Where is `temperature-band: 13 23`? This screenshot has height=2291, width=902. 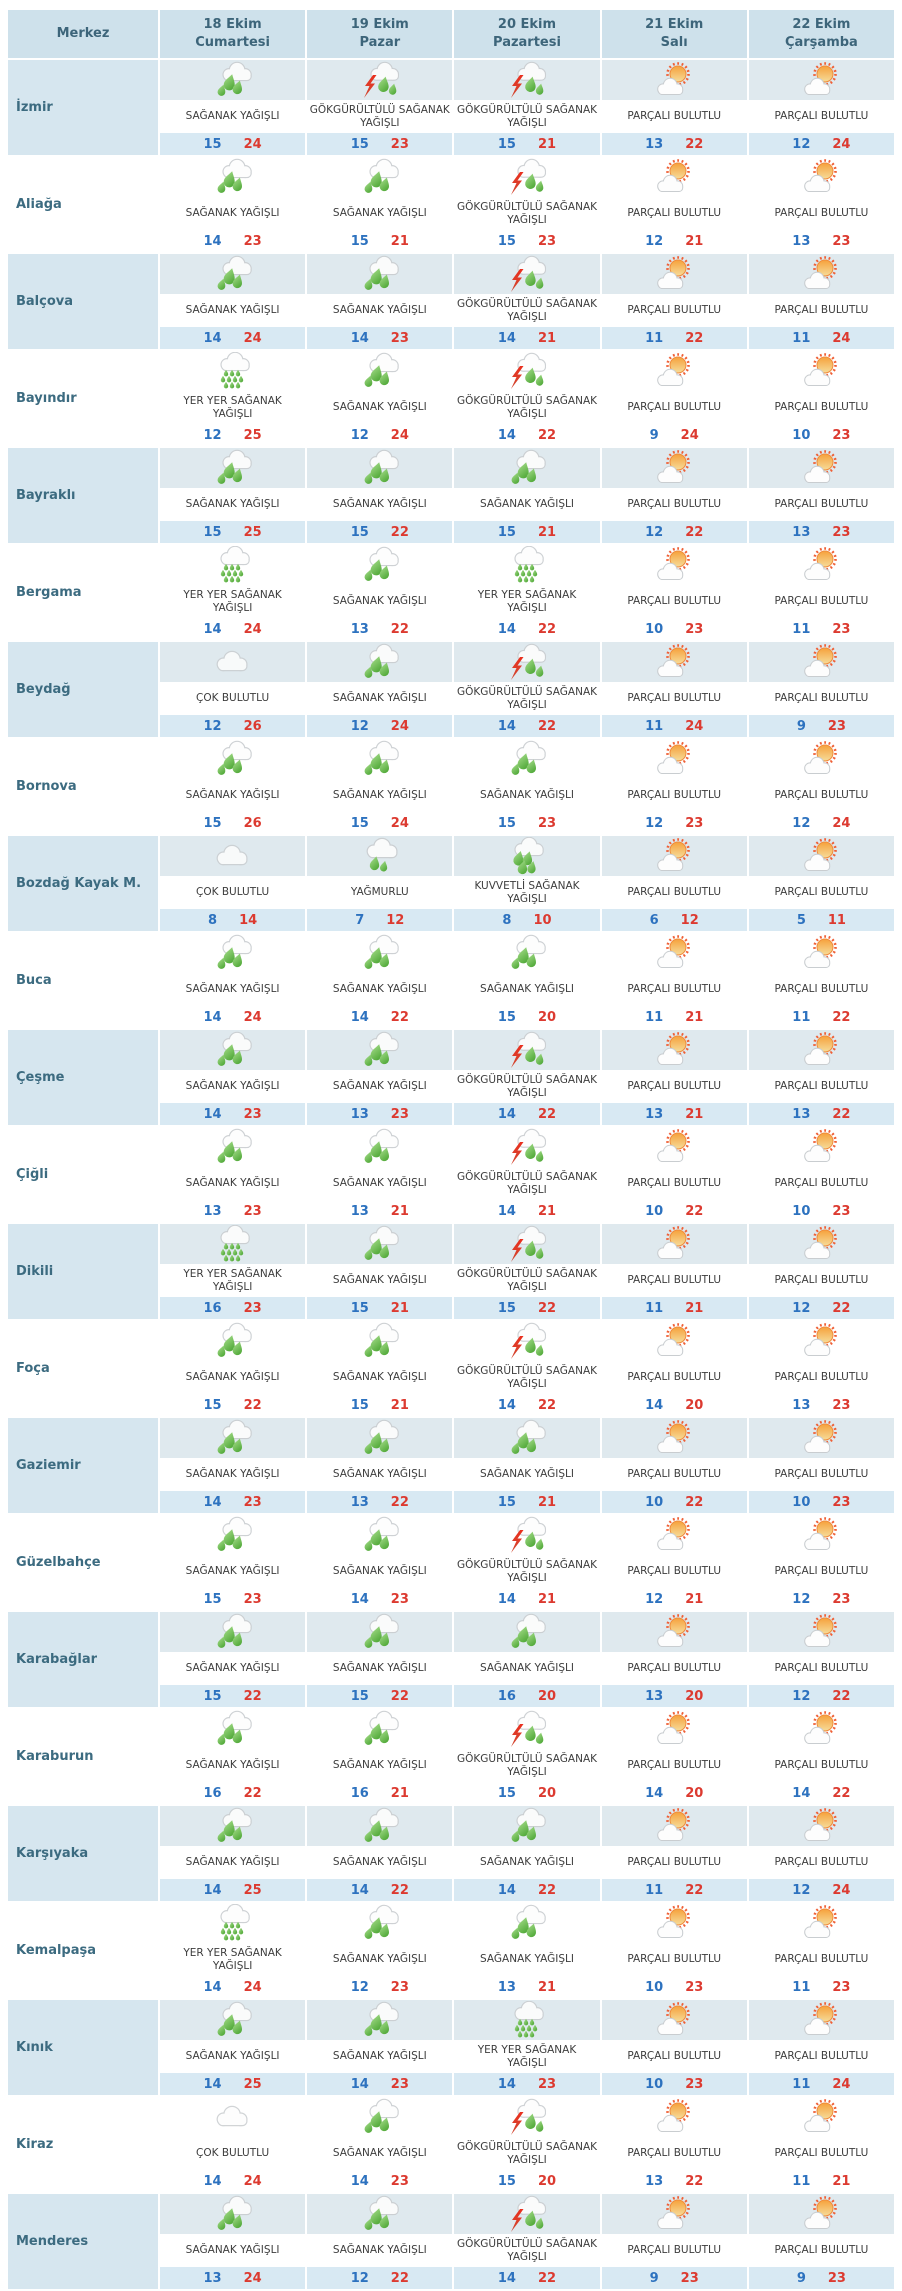
temperature-band: 13 23 is located at coordinates (821, 532).